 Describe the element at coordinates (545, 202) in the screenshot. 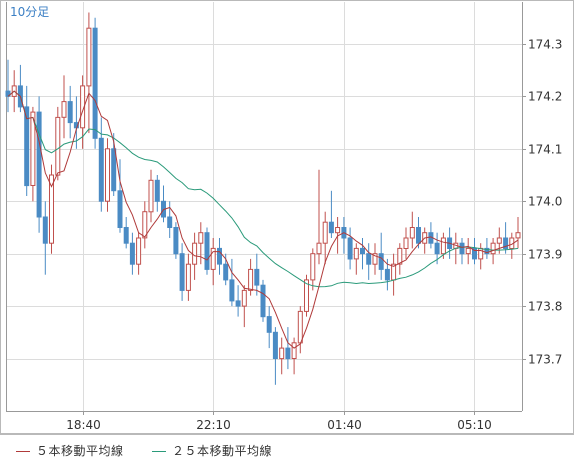

I see `y-tick-label: 174.0` at that location.